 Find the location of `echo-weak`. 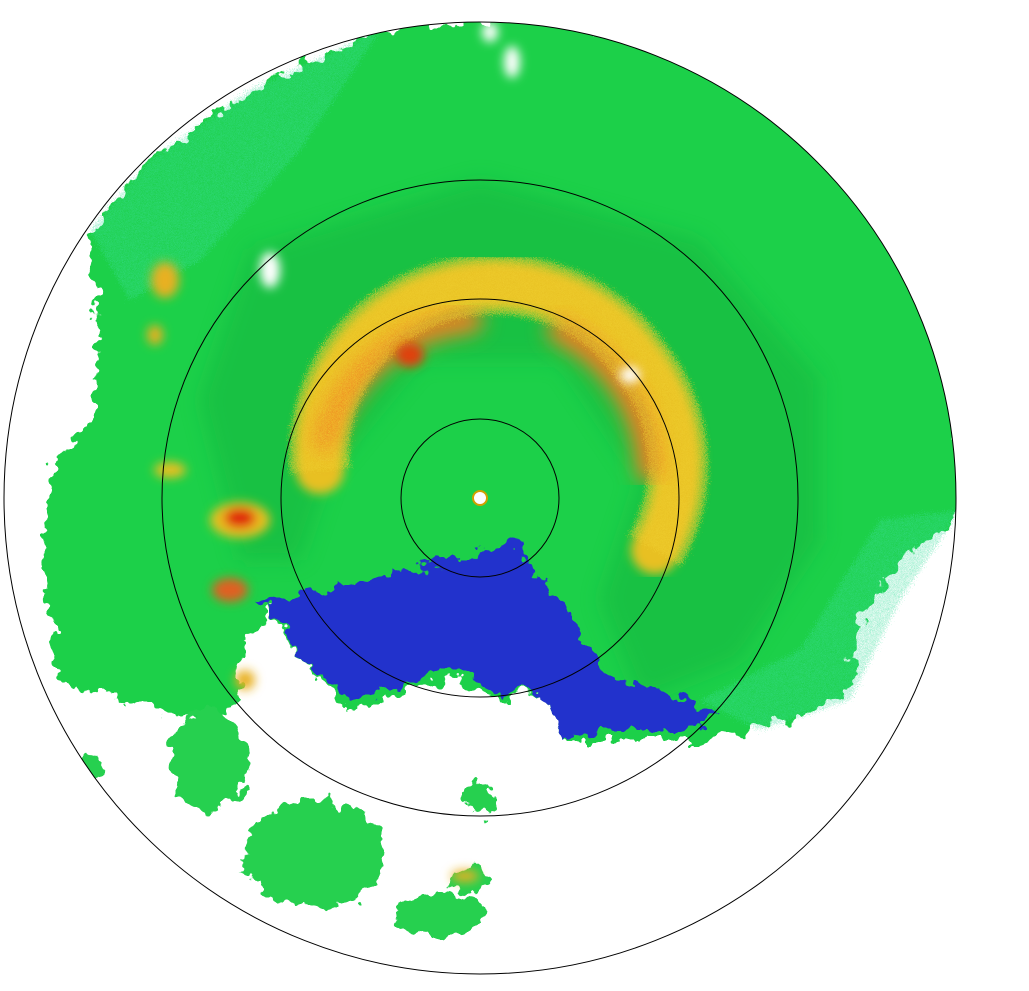

echo-weak is located at coordinates (490, 640).